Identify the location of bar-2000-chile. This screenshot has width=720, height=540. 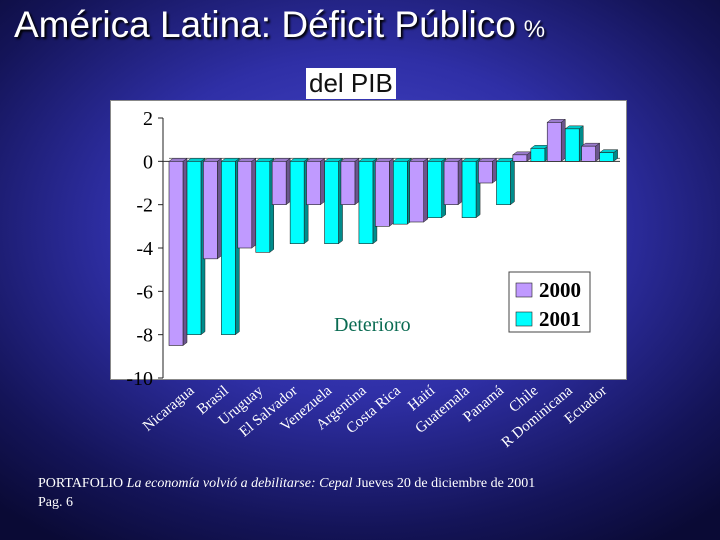
(520, 158).